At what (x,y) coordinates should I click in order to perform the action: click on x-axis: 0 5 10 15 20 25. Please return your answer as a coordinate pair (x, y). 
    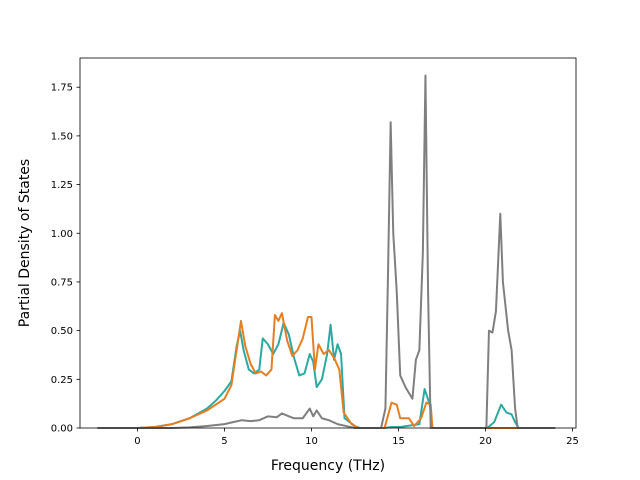
    Looking at the image, I should click on (356, 437).